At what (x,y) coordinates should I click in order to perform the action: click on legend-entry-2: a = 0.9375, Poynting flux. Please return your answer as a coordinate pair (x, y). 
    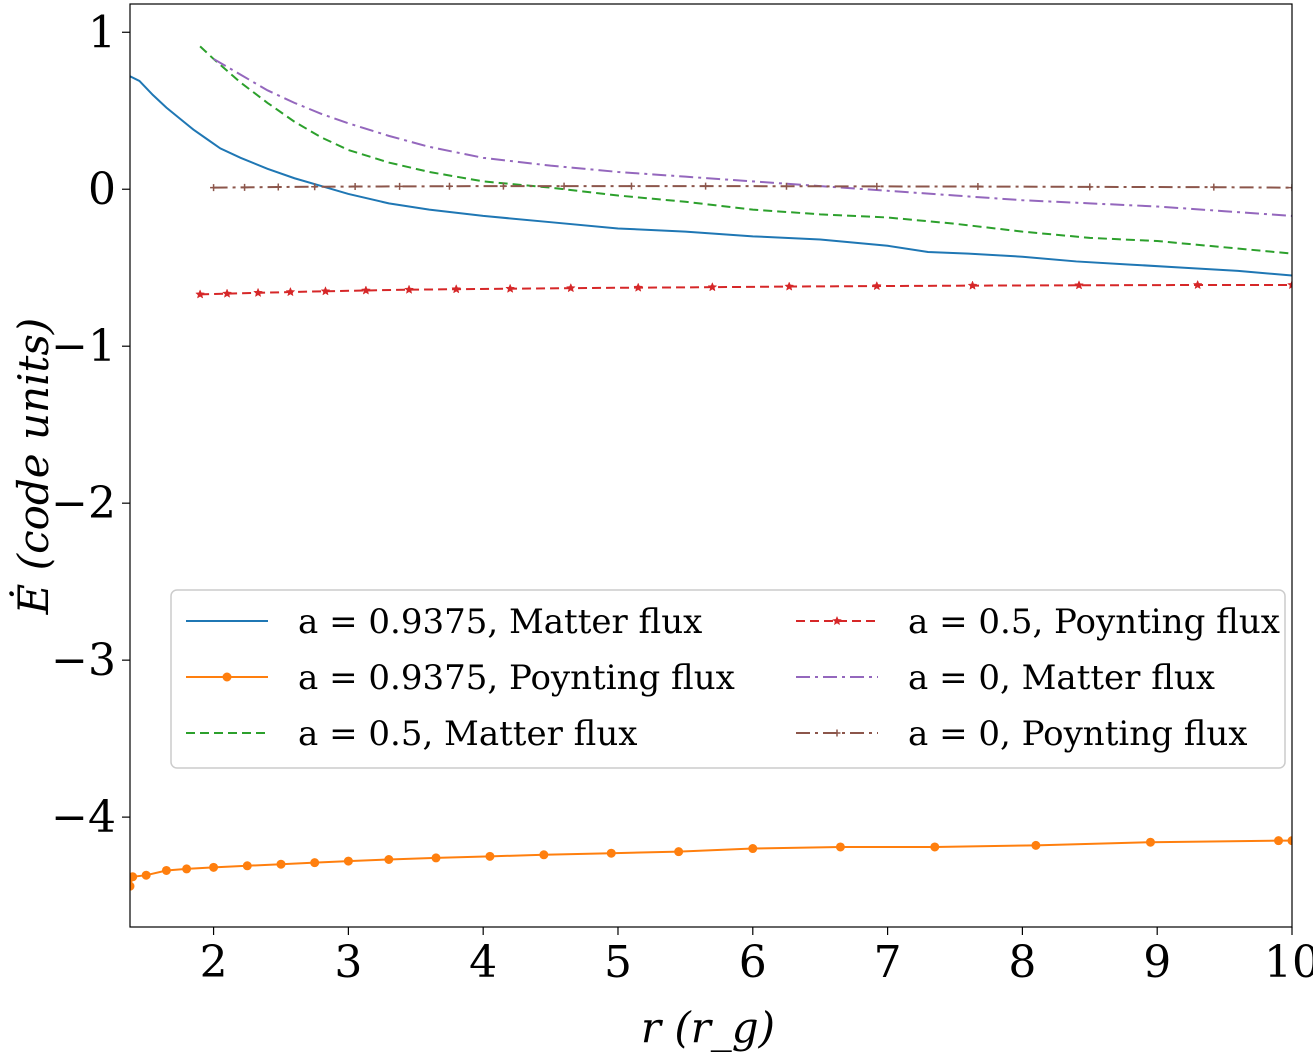
    Looking at the image, I should click on (460, 678).